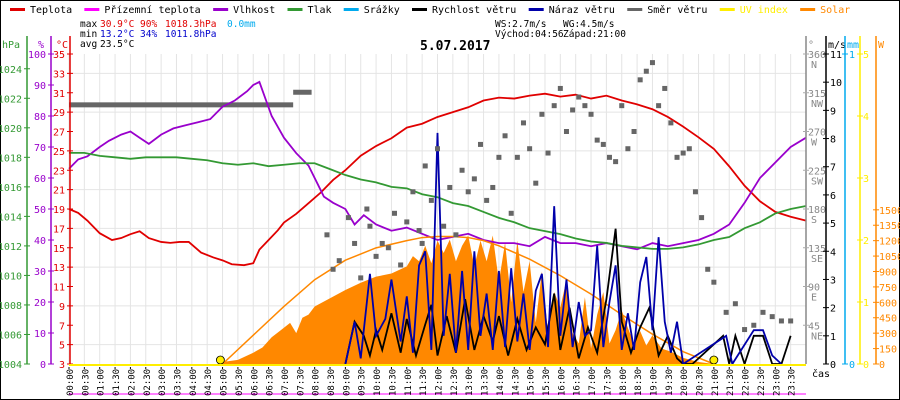 This screenshot has height=400, width=900. Describe the element at coordinates (409, 382) in the screenshot. I see `x-tick-label: 11:00` at that location.